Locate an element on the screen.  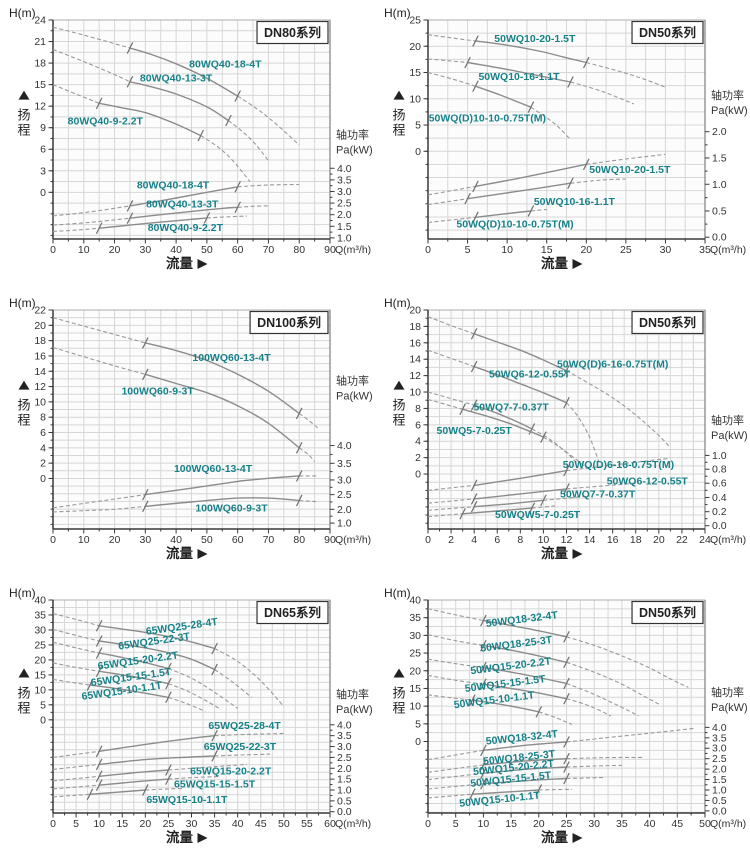
power-tick-label: 0.5 is located at coordinates (719, 801).